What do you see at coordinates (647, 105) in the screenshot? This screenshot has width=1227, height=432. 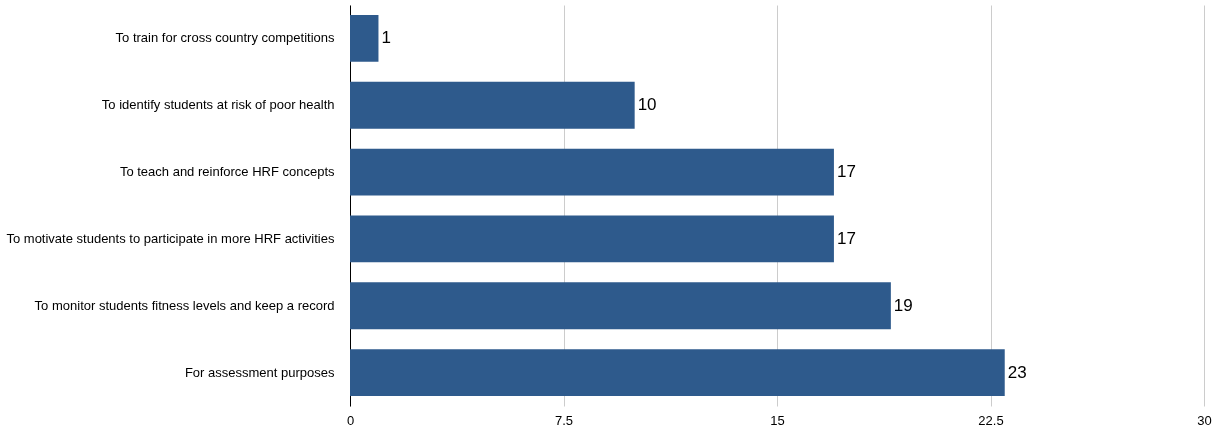 I see `data-label: 10` at bounding box center [647, 105].